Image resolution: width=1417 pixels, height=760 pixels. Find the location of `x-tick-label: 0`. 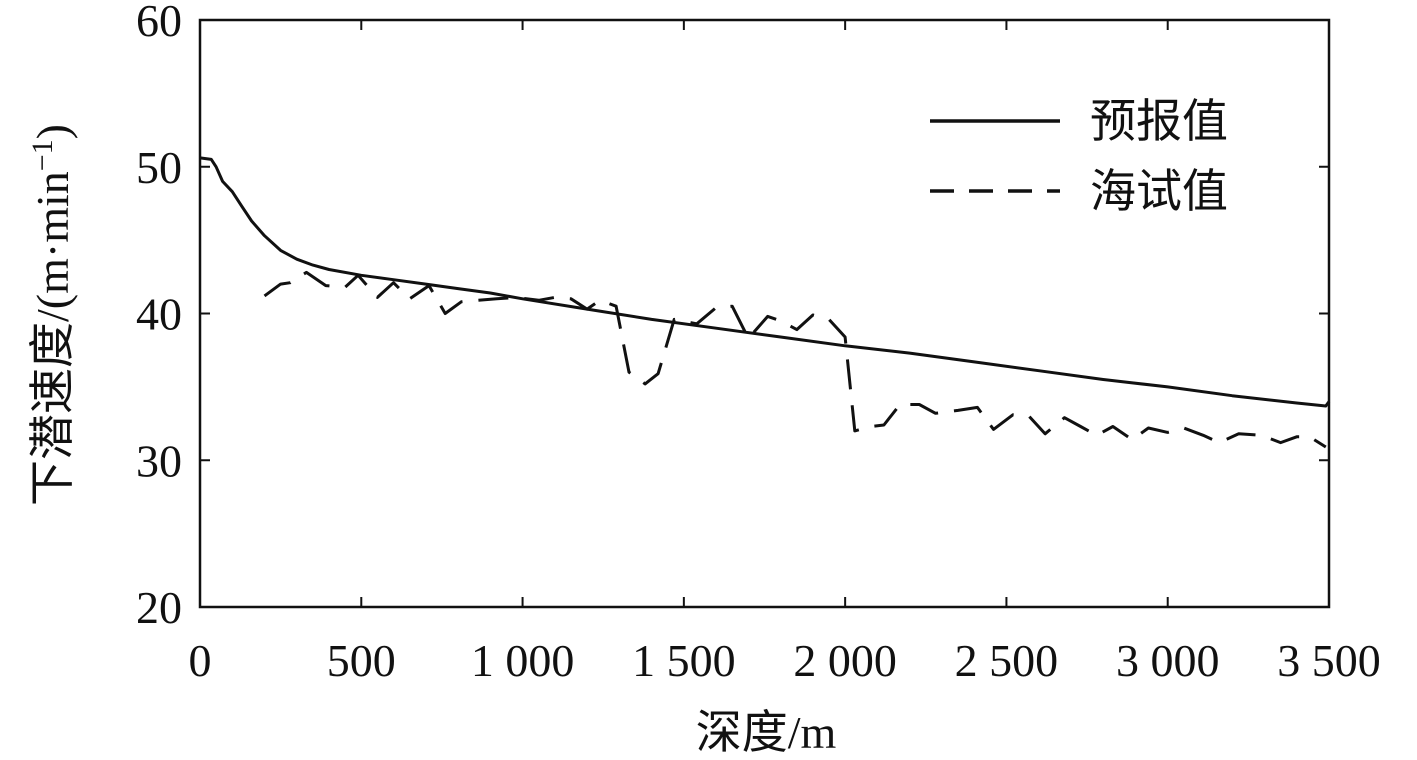

x-tick-label: 0 is located at coordinates (200, 660).